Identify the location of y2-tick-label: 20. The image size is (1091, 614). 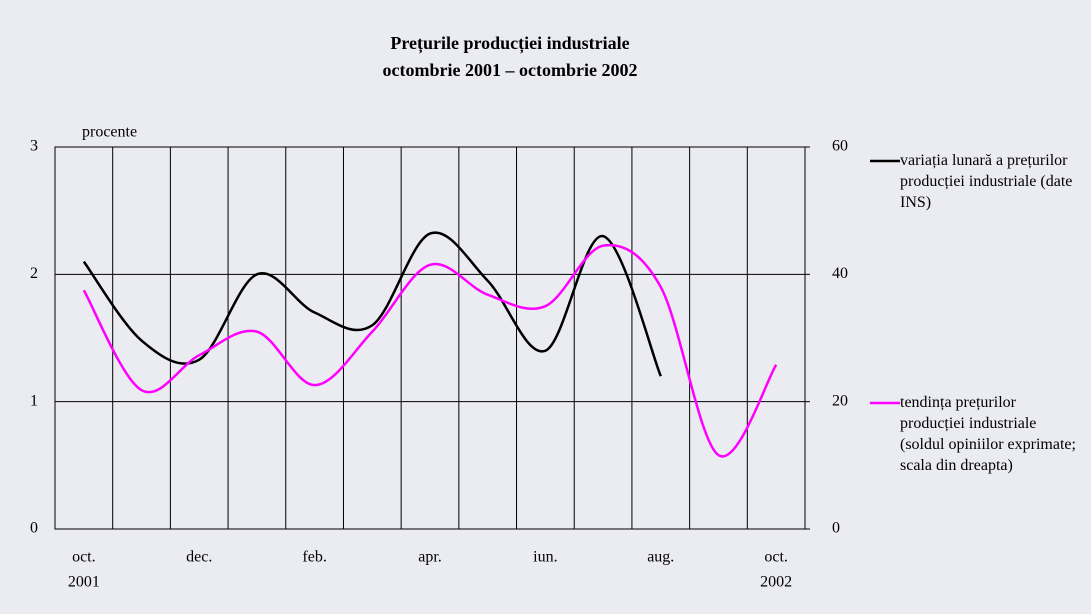
(840, 400).